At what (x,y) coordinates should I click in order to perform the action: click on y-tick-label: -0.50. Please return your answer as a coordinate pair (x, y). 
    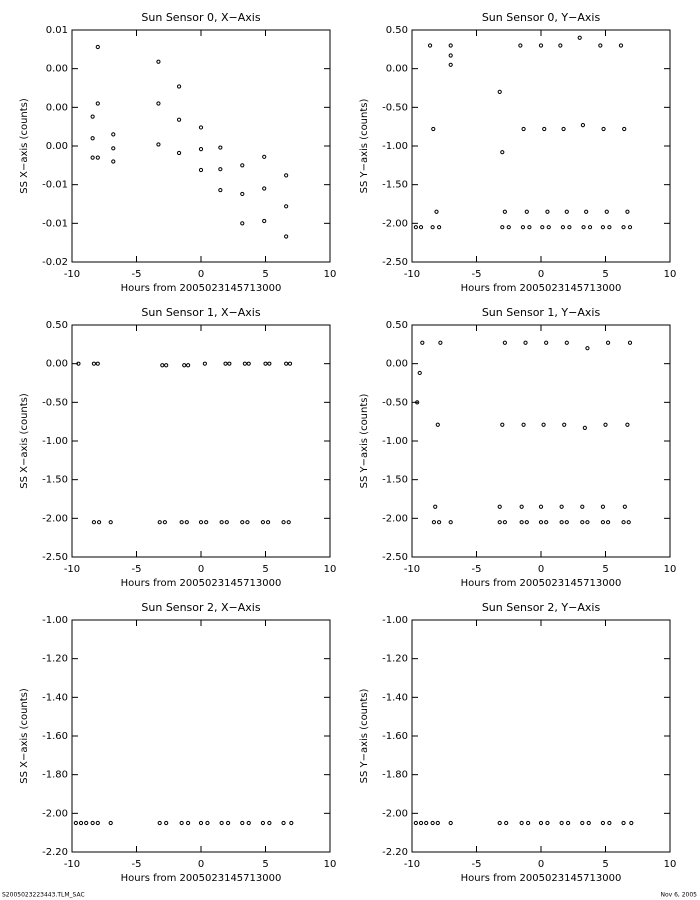
    Looking at the image, I should click on (55, 402).